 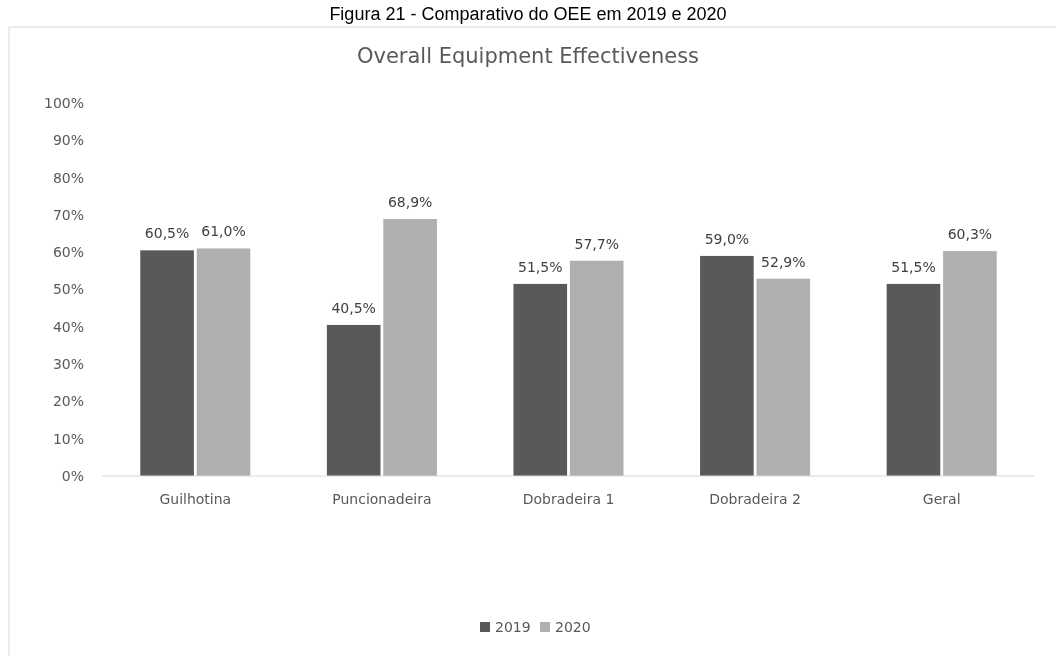 What do you see at coordinates (783, 261) in the screenshot?
I see `data-label: 52,9%` at bounding box center [783, 261].